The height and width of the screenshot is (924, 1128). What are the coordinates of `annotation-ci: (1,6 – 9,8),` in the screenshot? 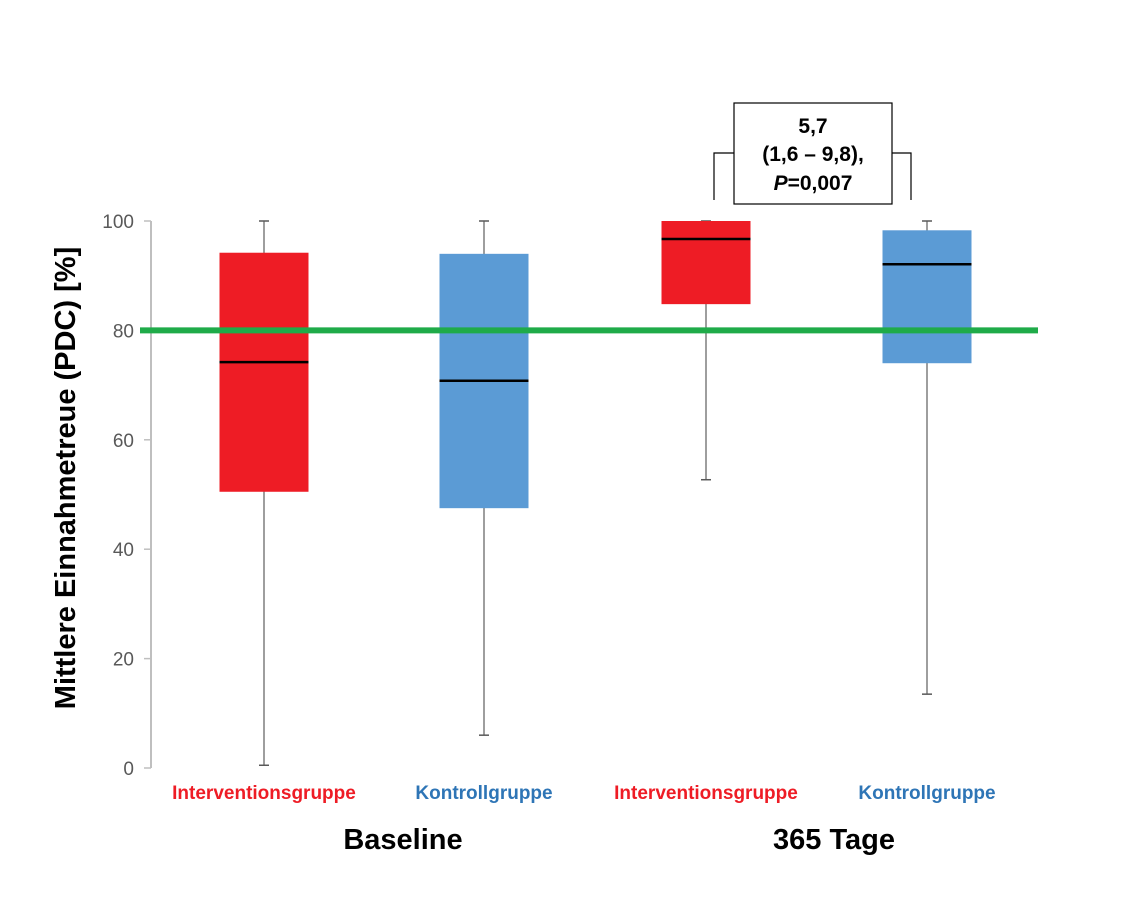 It's located at (813, 154).